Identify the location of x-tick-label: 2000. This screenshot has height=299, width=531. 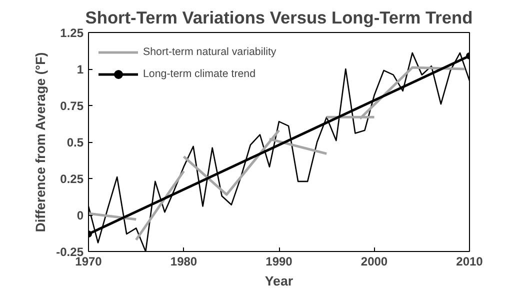
(374, 261).